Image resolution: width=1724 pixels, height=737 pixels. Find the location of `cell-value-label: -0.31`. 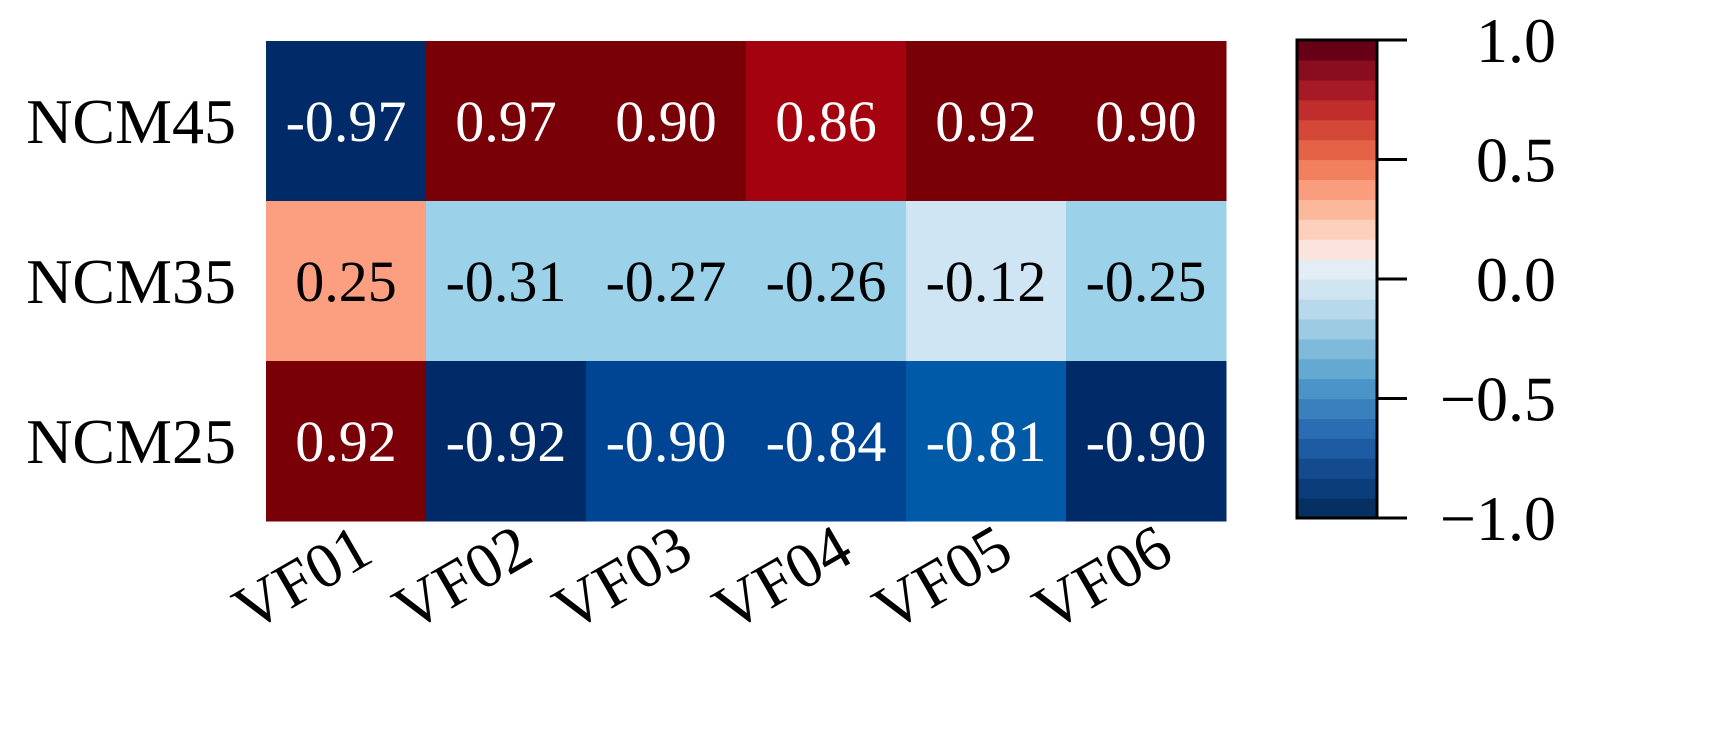

cell-value-label: -0.31 is located at coordinates (506, 281).